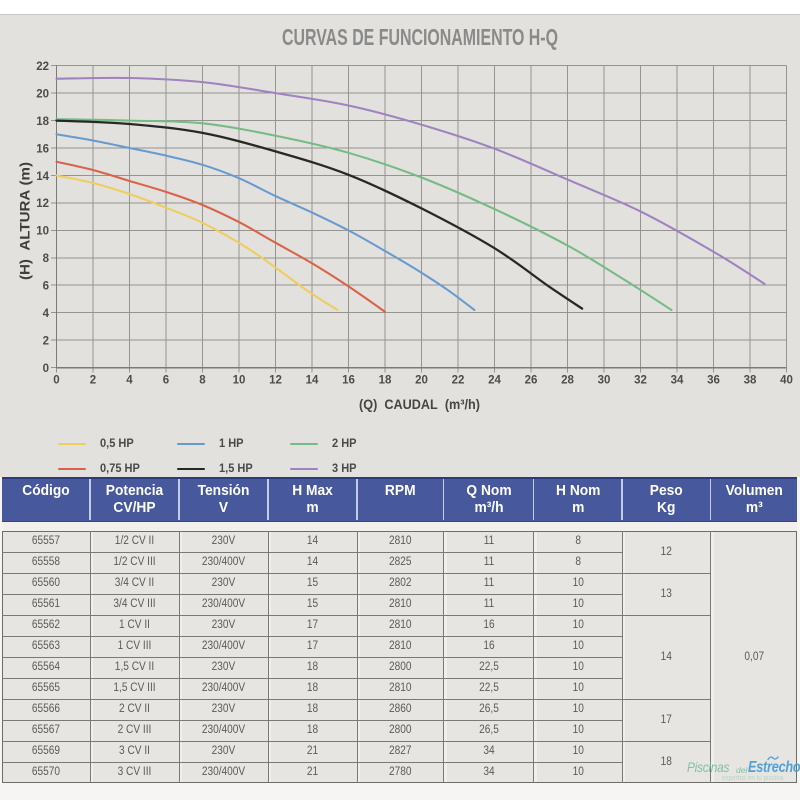  What do you see at coordinates (677, 381) in the screenshot?
I see `svg-text: 34` at bounding box center [677, 381].